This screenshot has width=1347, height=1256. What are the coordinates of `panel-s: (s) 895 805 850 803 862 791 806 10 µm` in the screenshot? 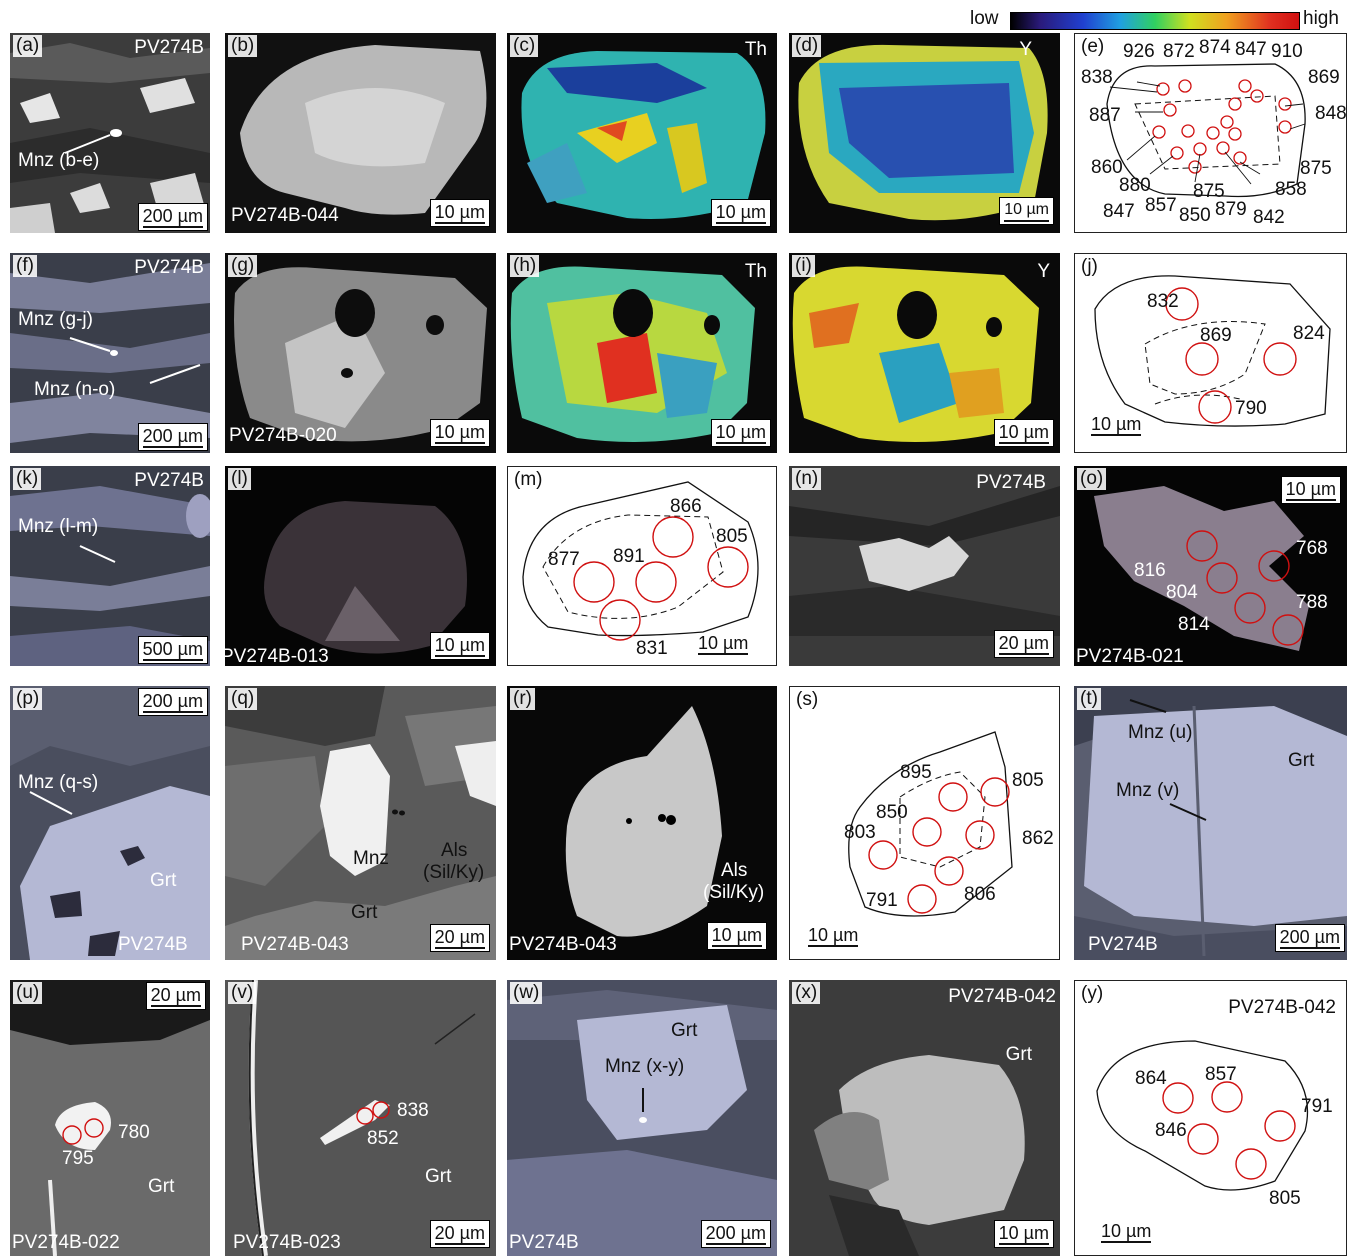 It's located at (924, 823).